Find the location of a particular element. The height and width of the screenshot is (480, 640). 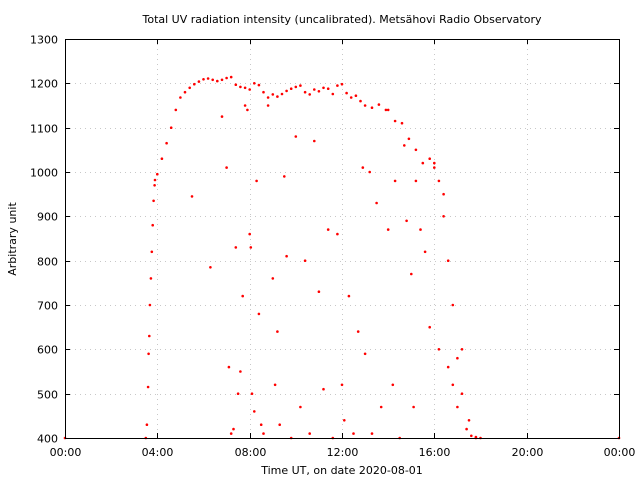

y-tick-label: 800 is located at coordinates (47, 262).